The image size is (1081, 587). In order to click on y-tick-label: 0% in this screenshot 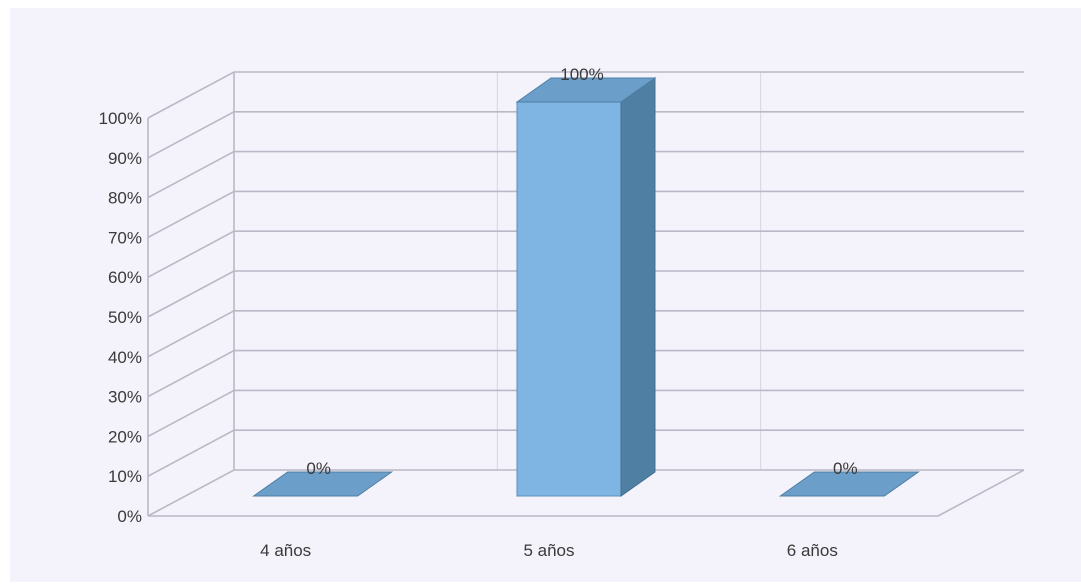, I will do `click(129, 516)`.